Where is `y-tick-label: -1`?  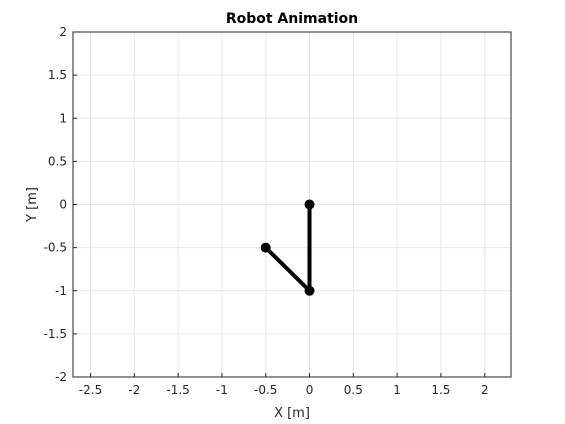 y-tick-label: -1 is located at coordinates (61, 291).